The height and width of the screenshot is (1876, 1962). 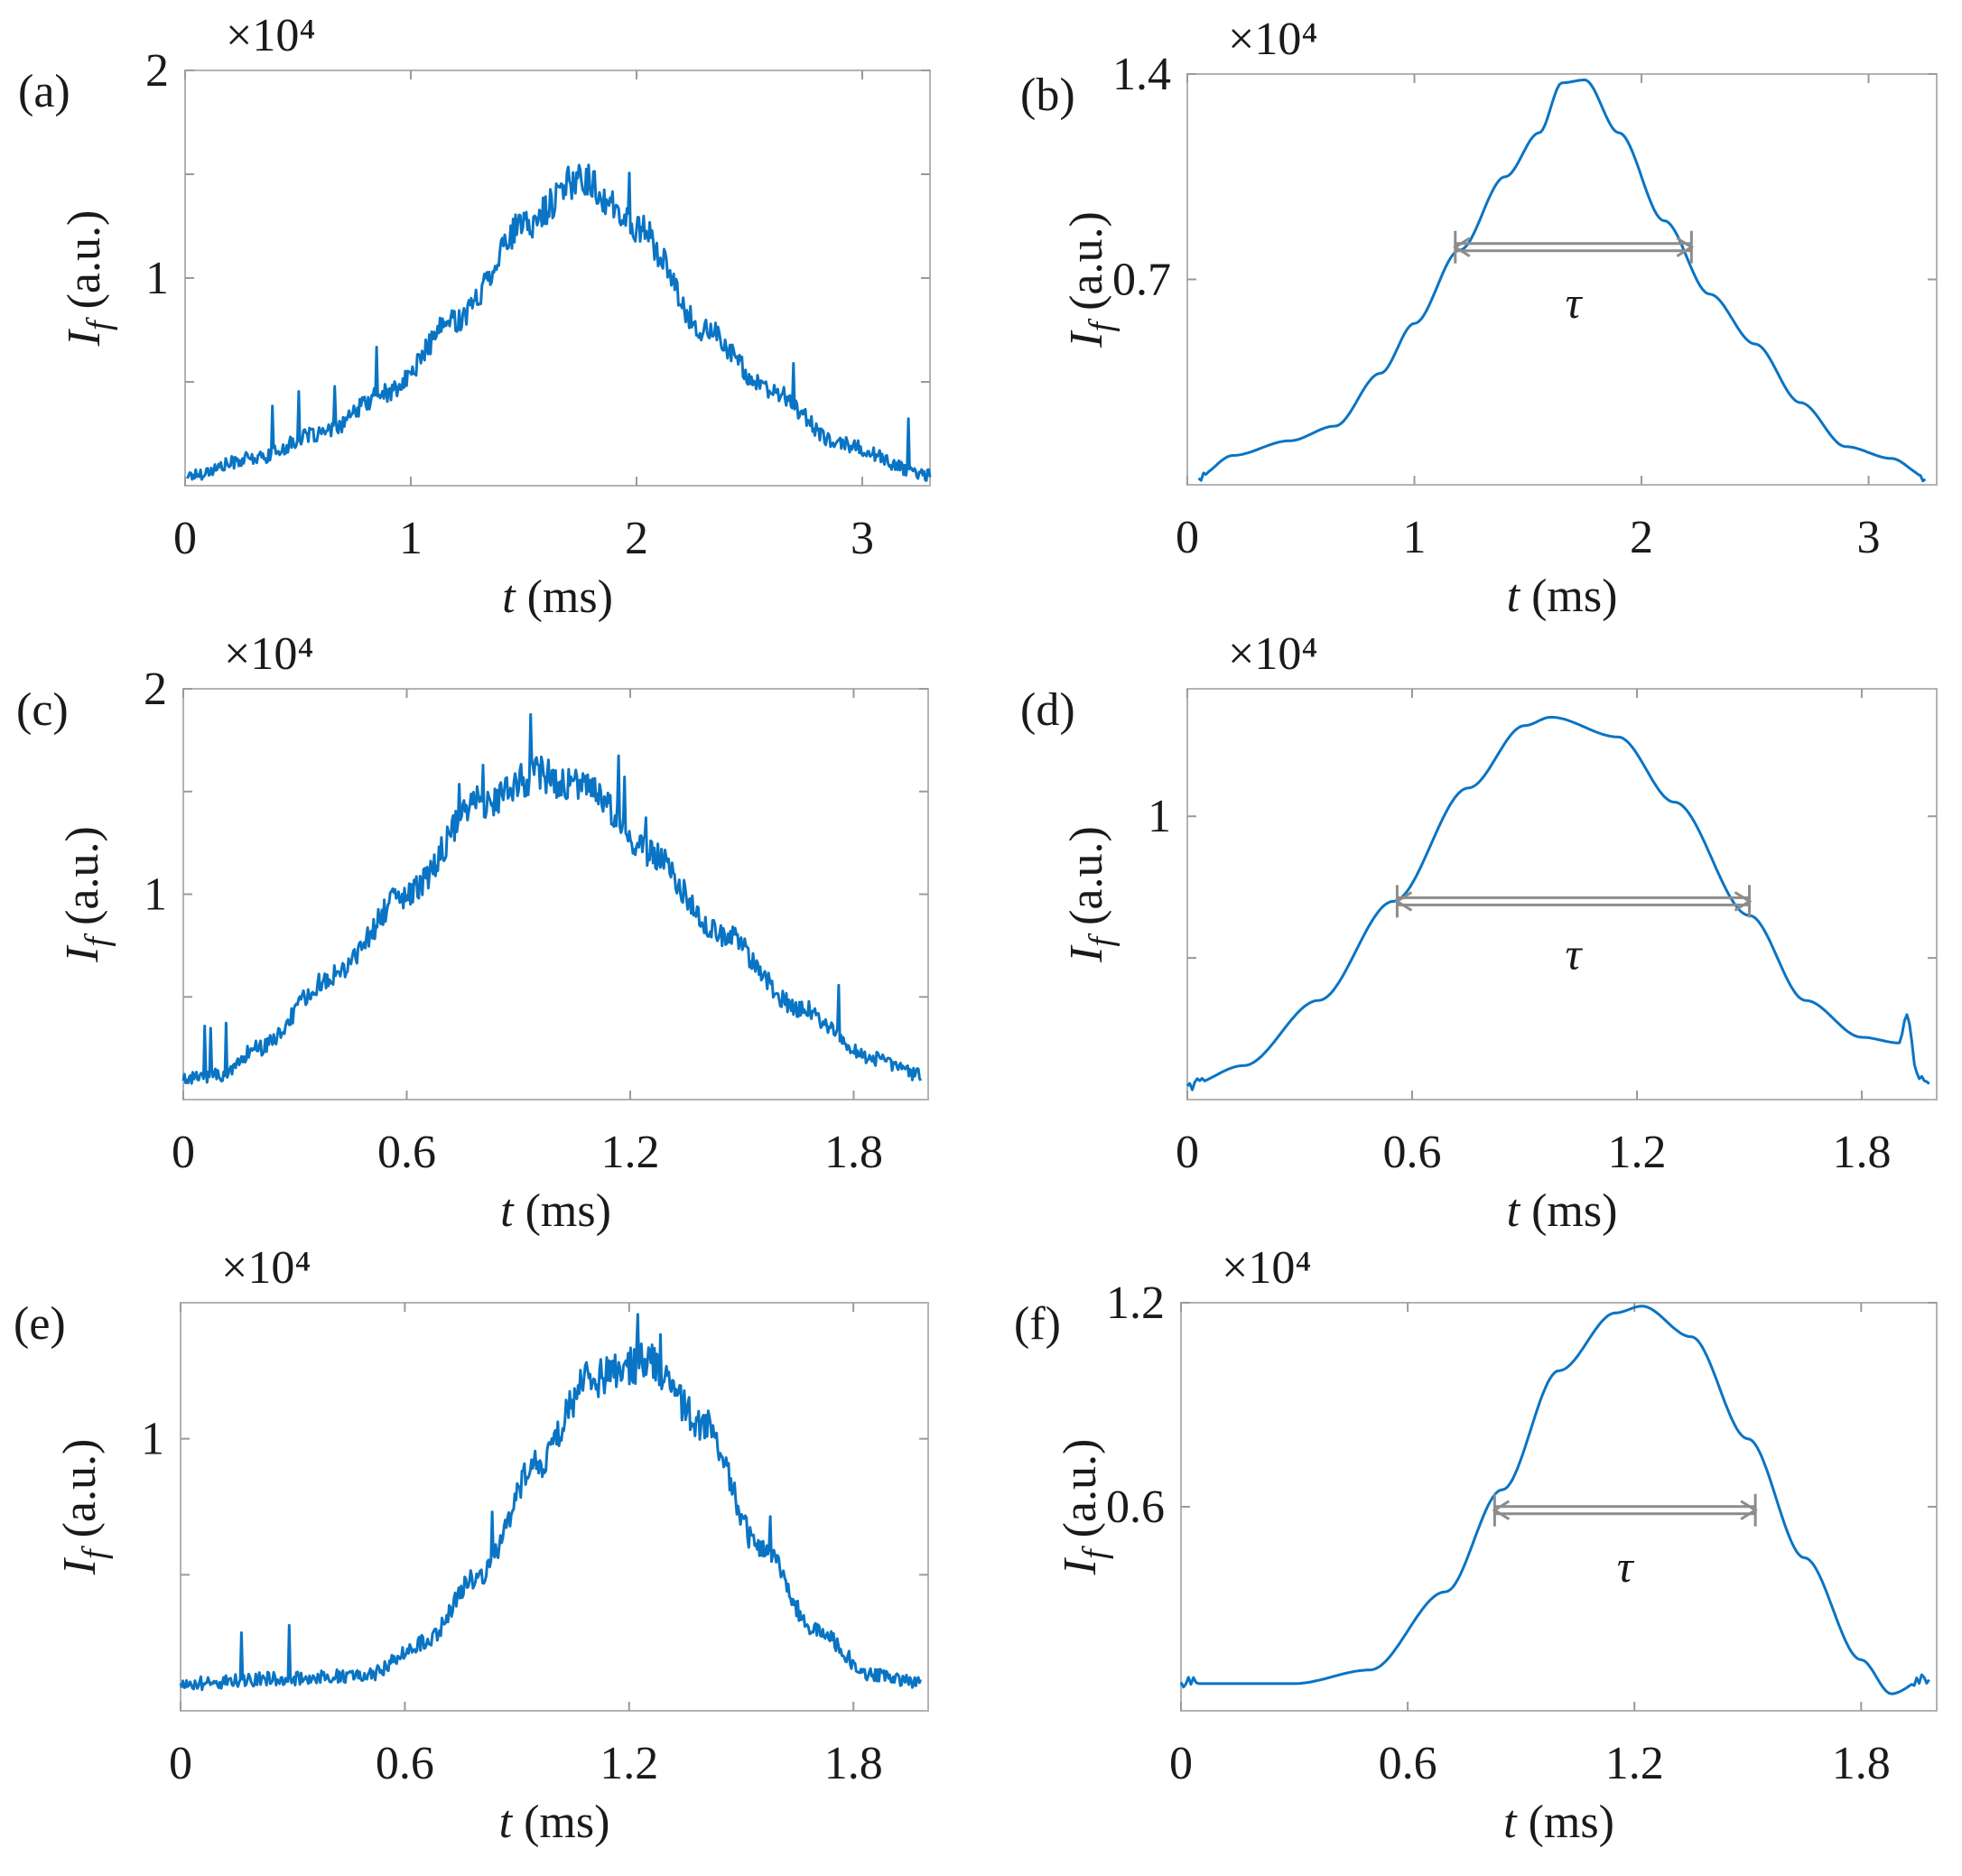 I want to click on y-tick-label: 1.2, so click(x=1135, y=1303).